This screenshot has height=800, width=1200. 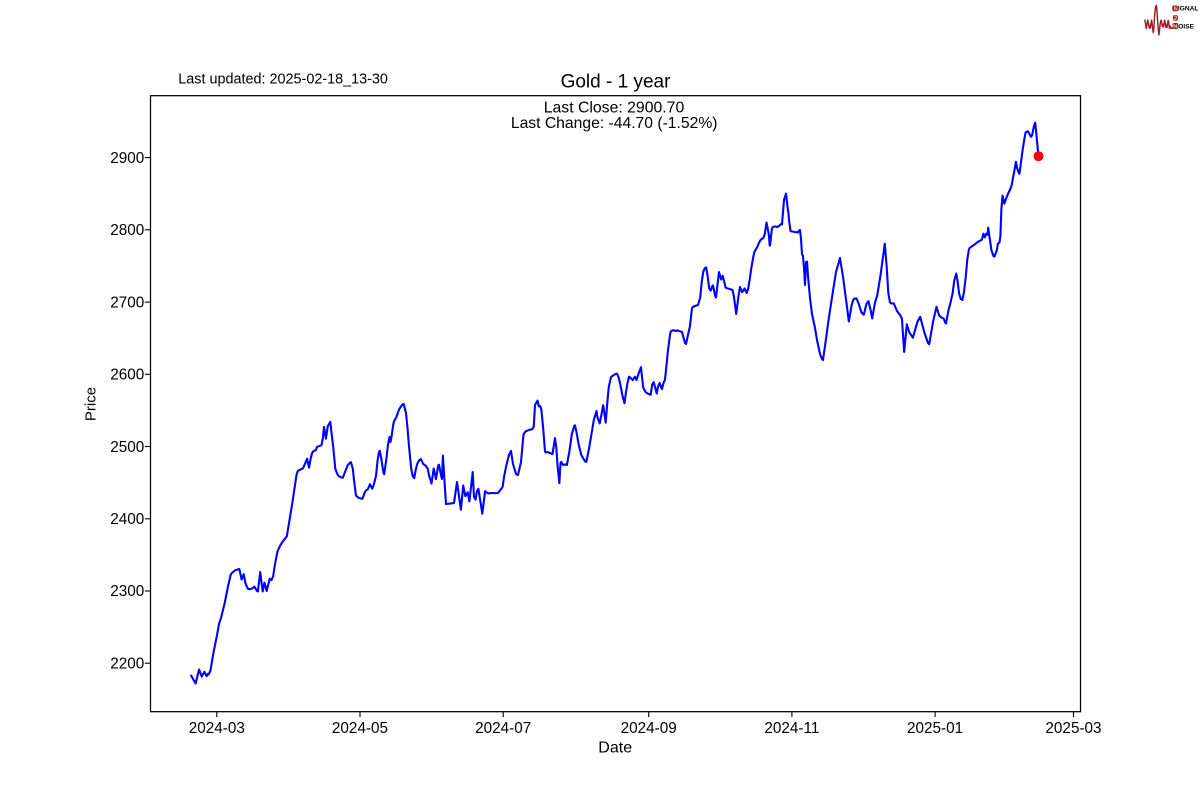 What do you see at coordinates (649, 728) in the screenshot?
I see `svg-text: 2024-09` at bounding box center [649, 728].